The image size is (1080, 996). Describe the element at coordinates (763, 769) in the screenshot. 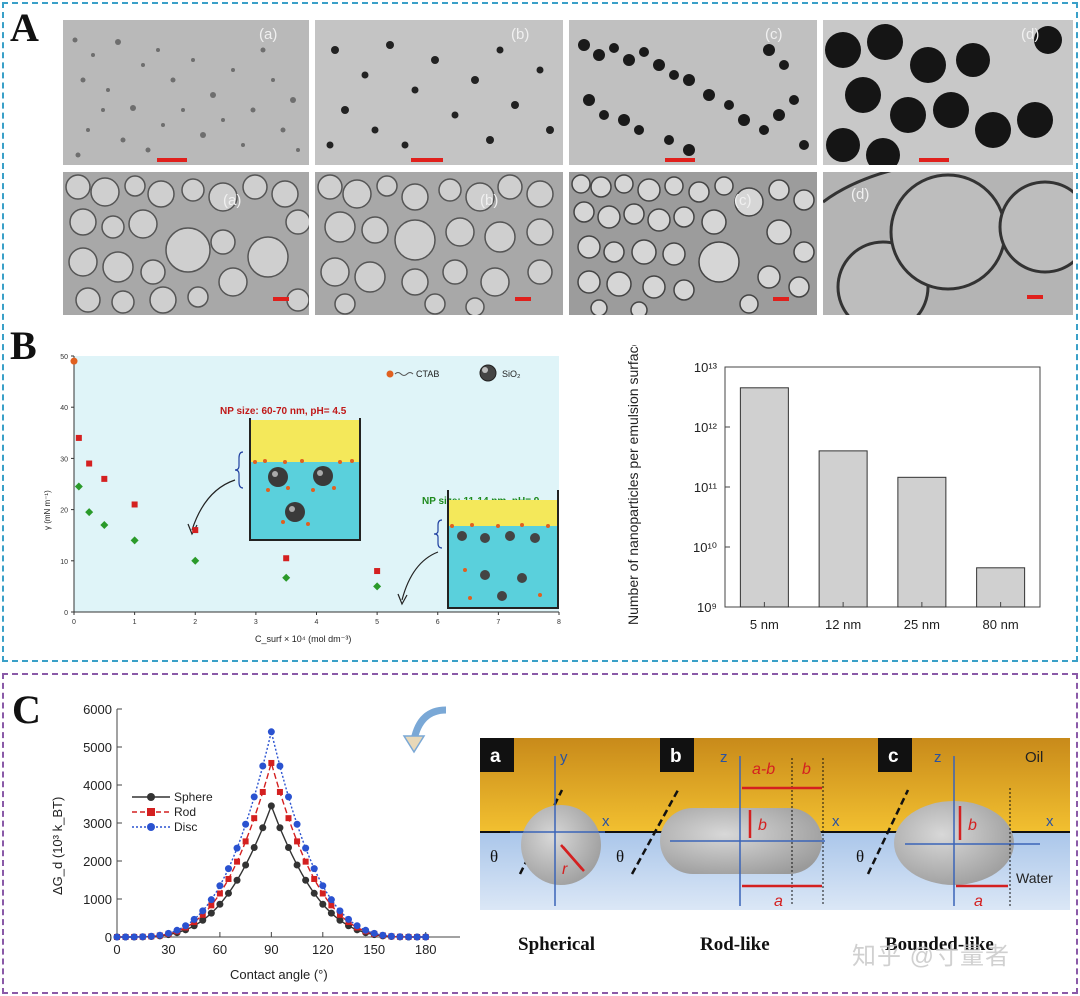

I see `label-a-minus-b: a-b` at that location.